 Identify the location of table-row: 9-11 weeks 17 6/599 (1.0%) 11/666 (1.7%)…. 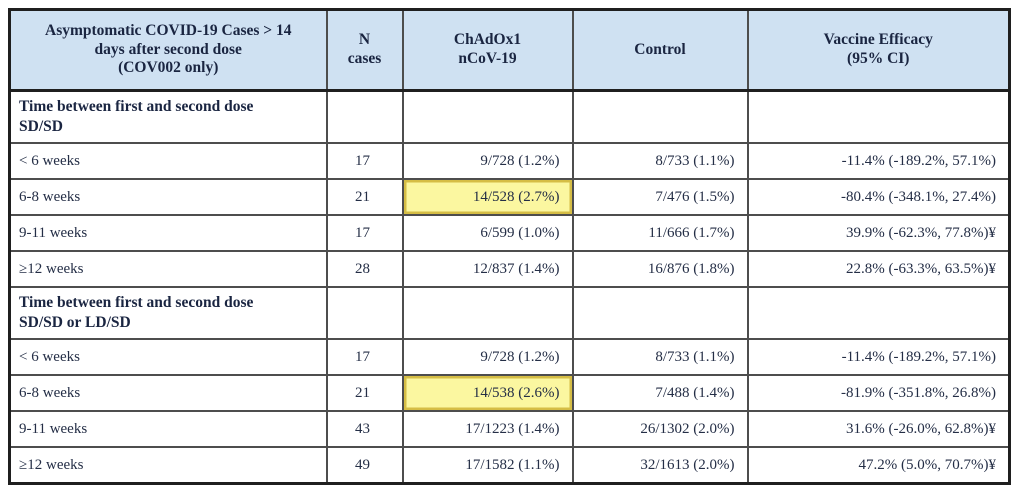
(509, 233).